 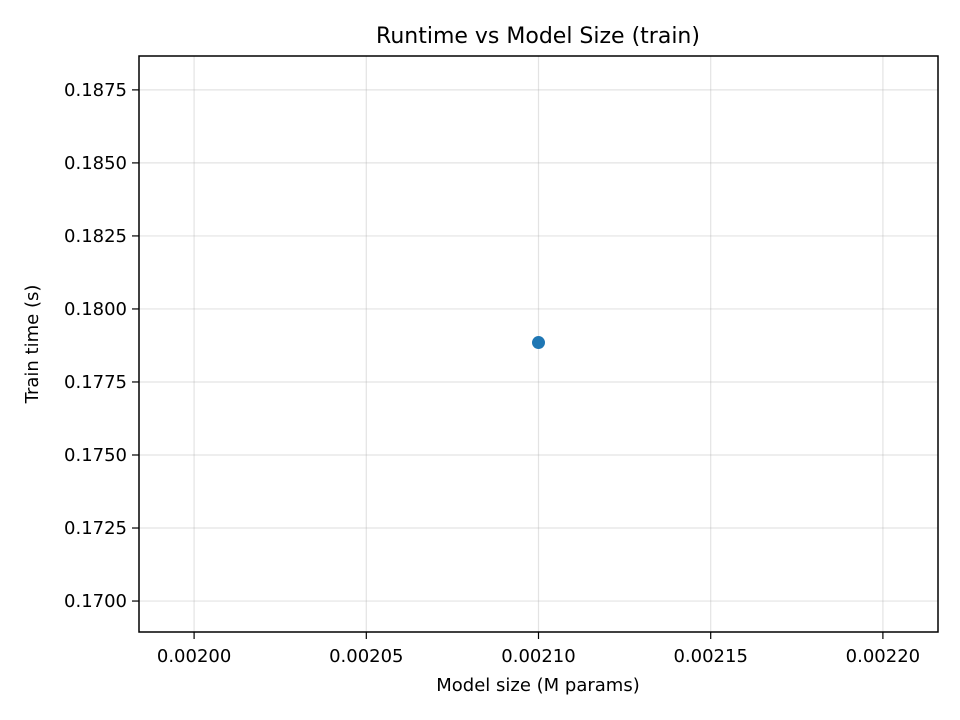 What do you see at coordinates (95, 90) in the screenshot?
I see `y-tick-label: 0.1875` at bounding box center [95, 90].